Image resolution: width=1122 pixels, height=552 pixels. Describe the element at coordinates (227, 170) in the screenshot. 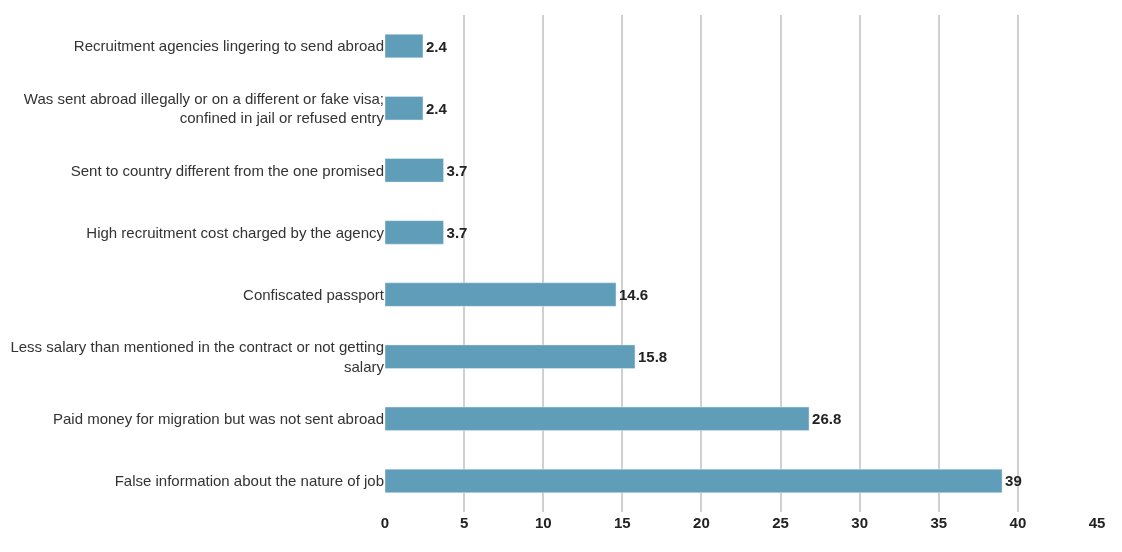

I see `y-tick-label: Sent to country different from the one promised` at that location.